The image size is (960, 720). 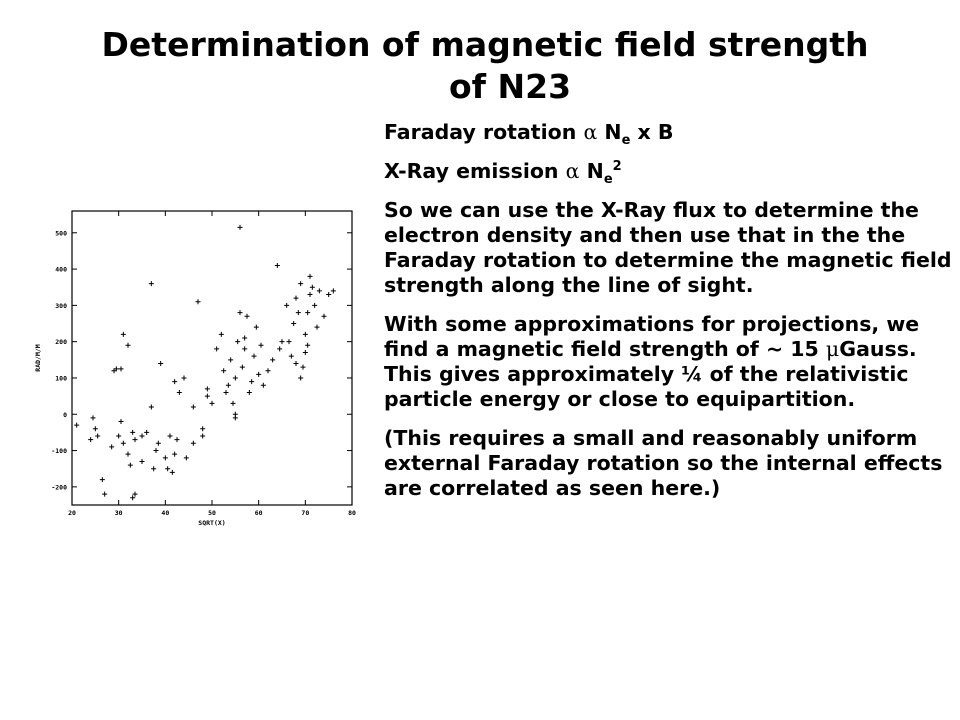 What do you see at coordinates (61, 378) in the screenshot?
I see `y-tick-label: 100` at bounding box center [61, 378].